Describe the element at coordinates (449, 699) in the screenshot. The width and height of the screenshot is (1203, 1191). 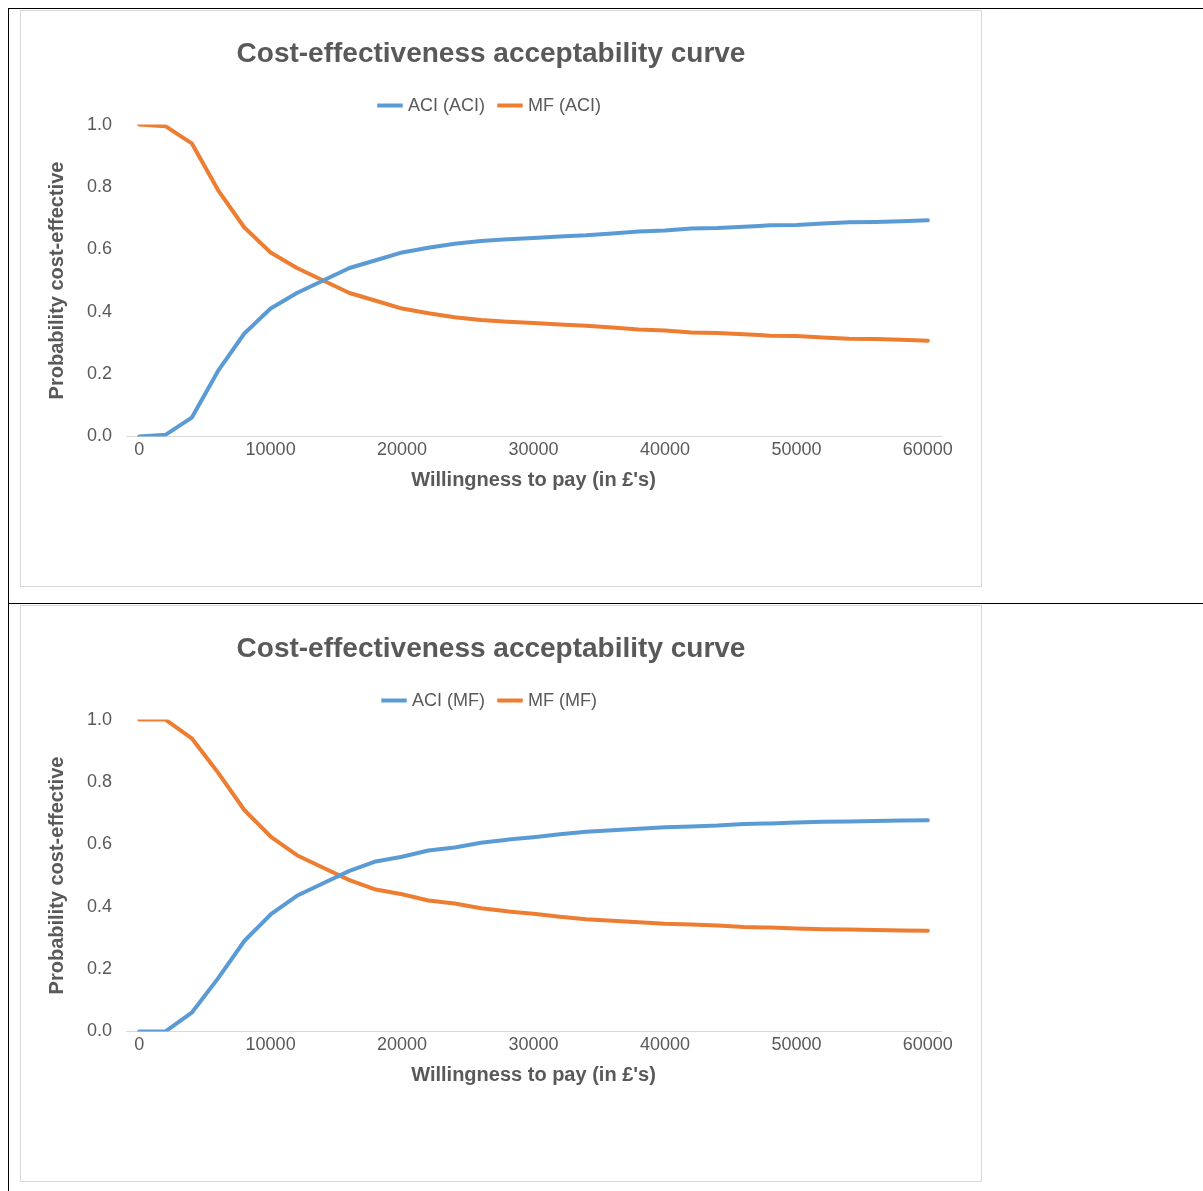
I see `legend-label: ACI (MF)` at that location.